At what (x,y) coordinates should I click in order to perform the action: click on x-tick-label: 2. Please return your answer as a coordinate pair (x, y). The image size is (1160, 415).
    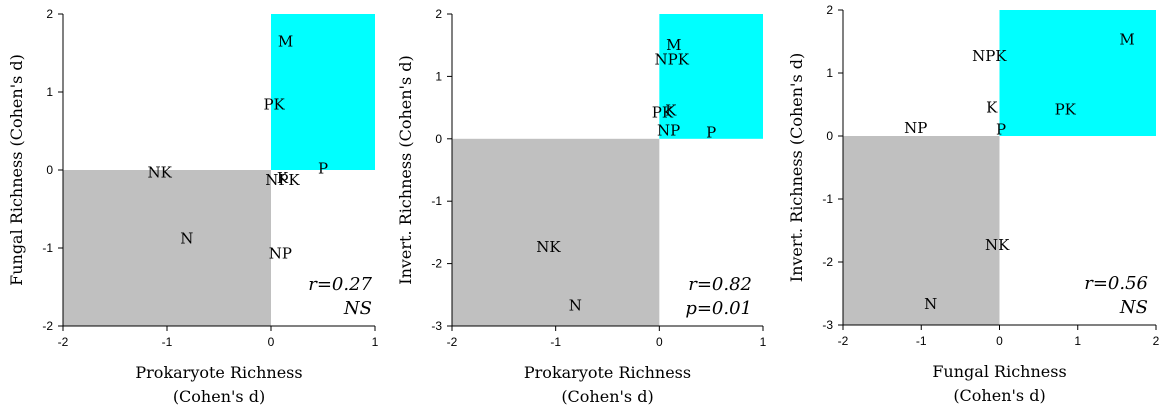
    Looking at the image, I should click on (1156, 341).